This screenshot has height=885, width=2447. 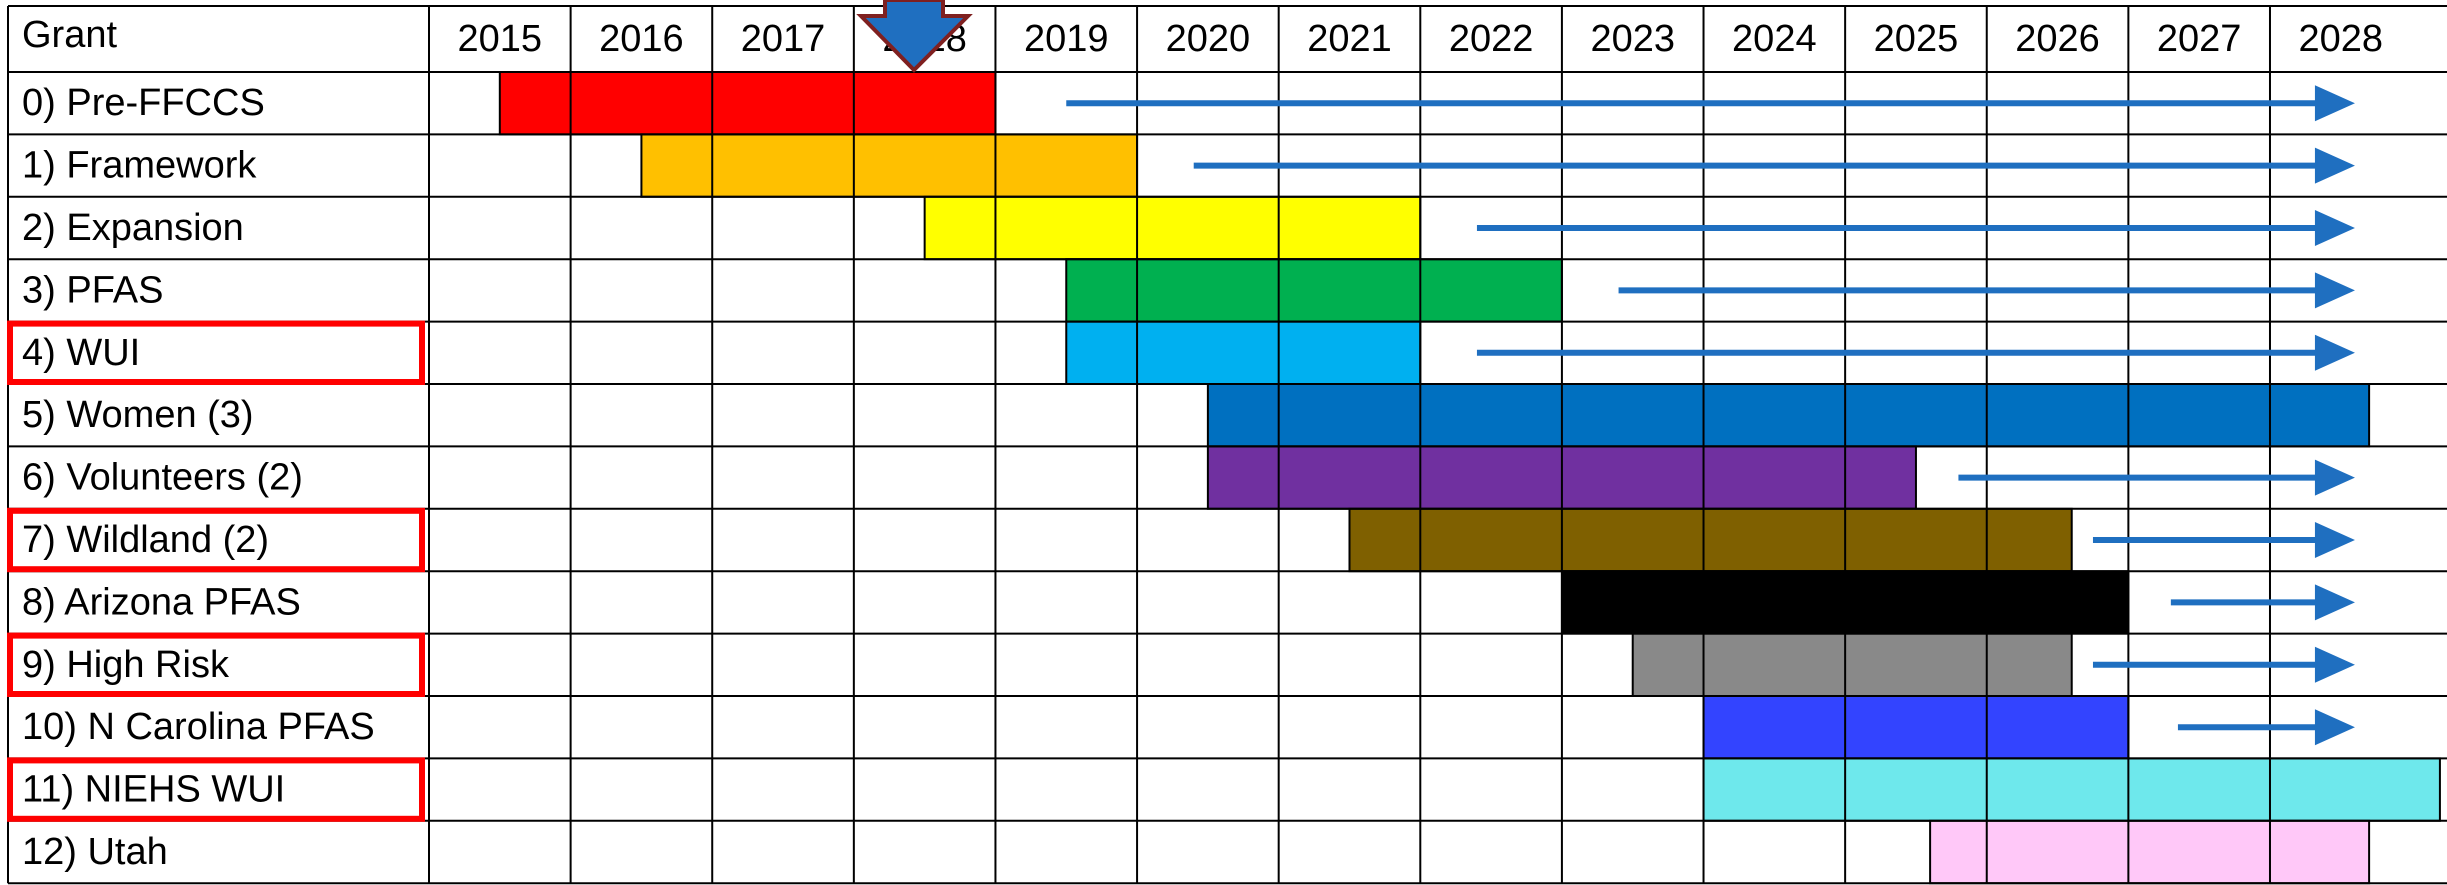 I want to click on year-label: 2022, so click(x=1491, y=39).